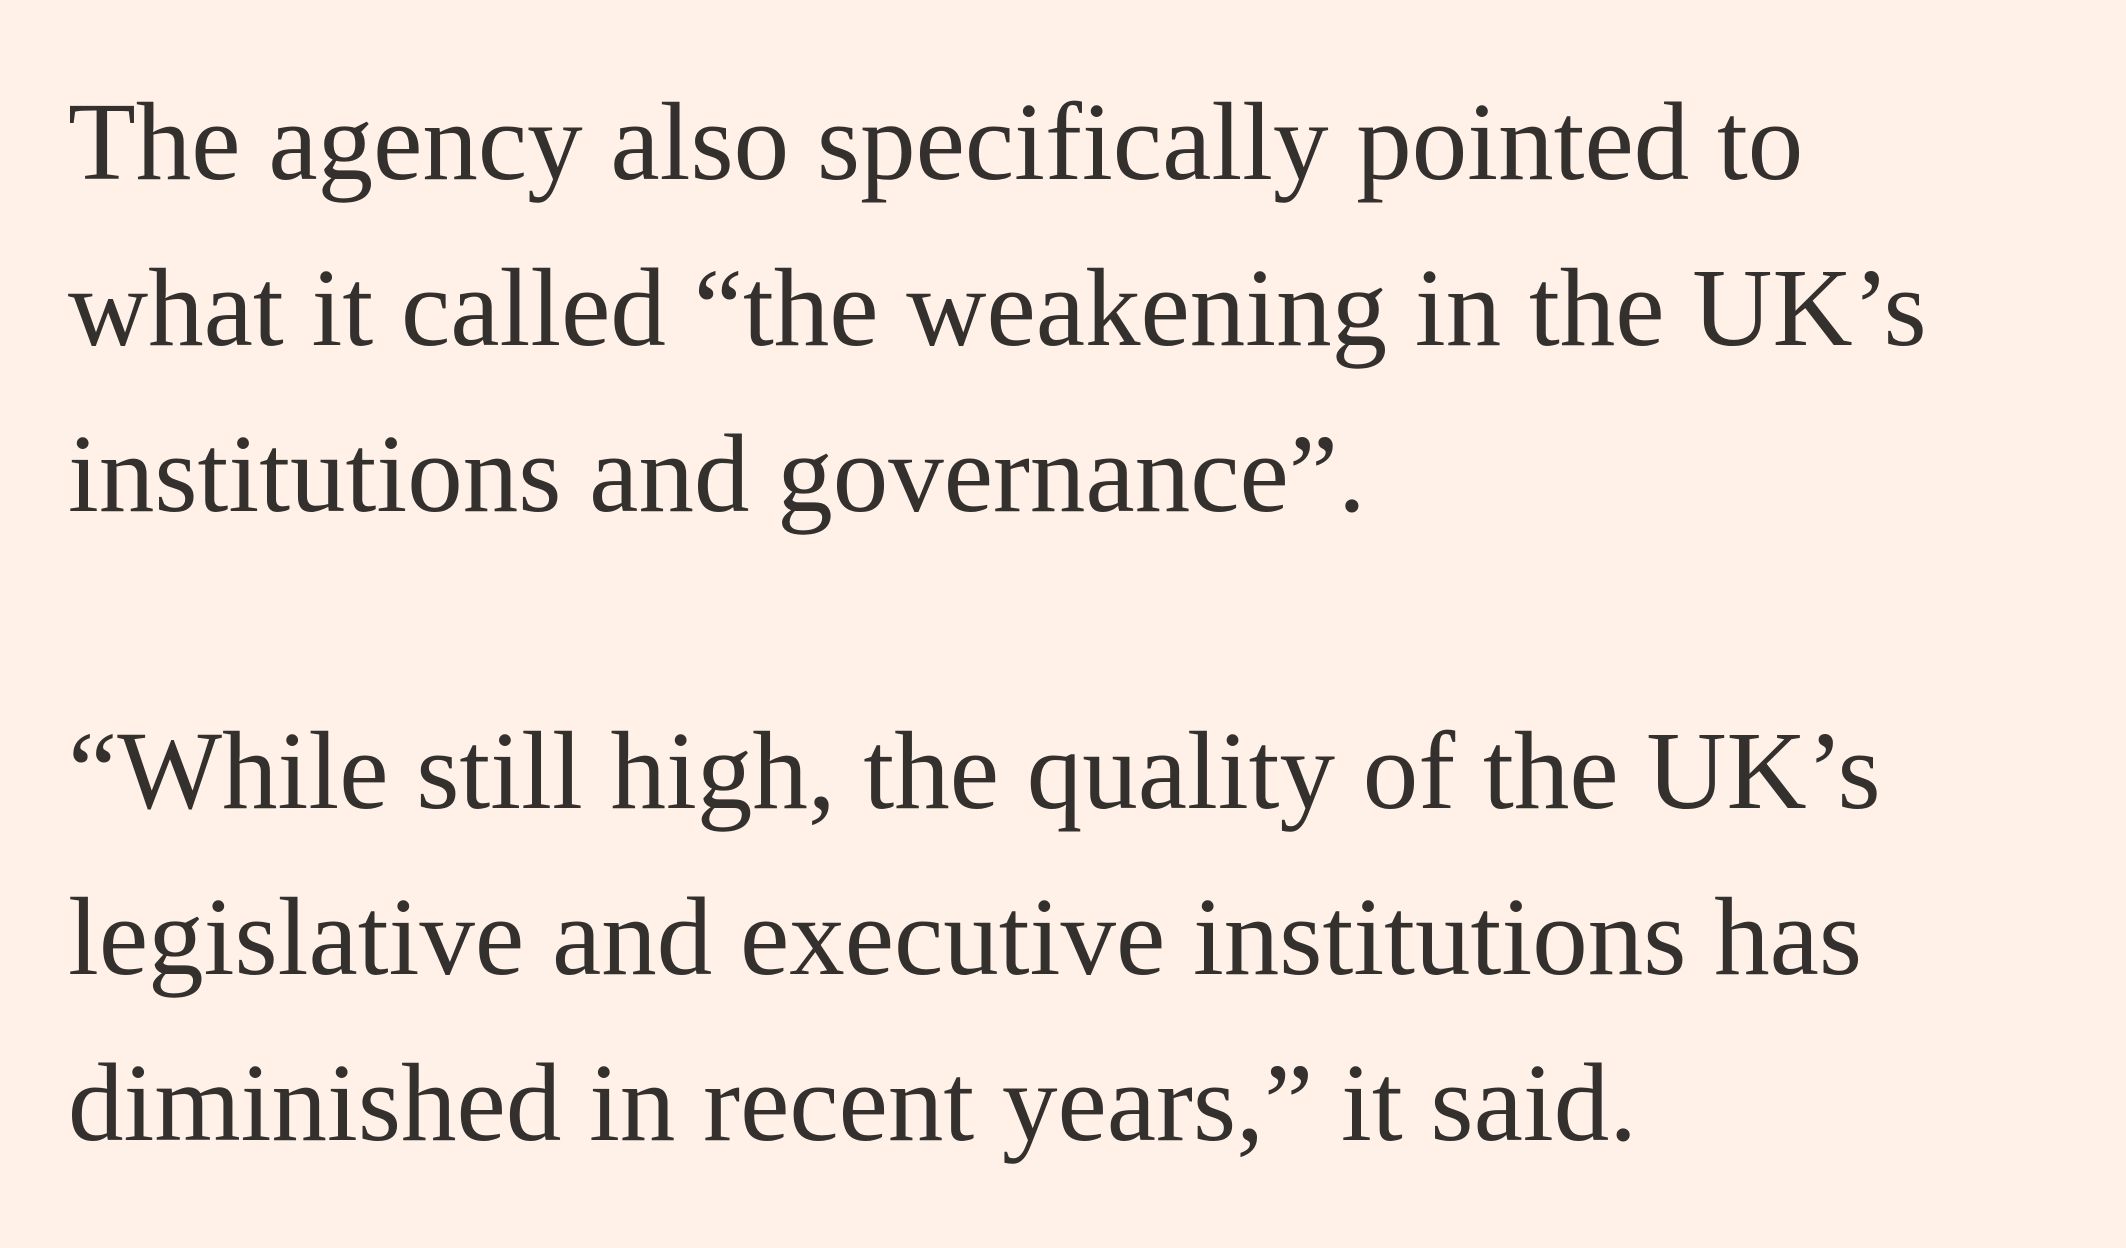 Image resolution: width=2126 pixels, height=1248 pixels. Describe the element at coordinates (936, 142) in the screenshot. I see `paragraph-line: The agency also specifically pointed to` at that location.